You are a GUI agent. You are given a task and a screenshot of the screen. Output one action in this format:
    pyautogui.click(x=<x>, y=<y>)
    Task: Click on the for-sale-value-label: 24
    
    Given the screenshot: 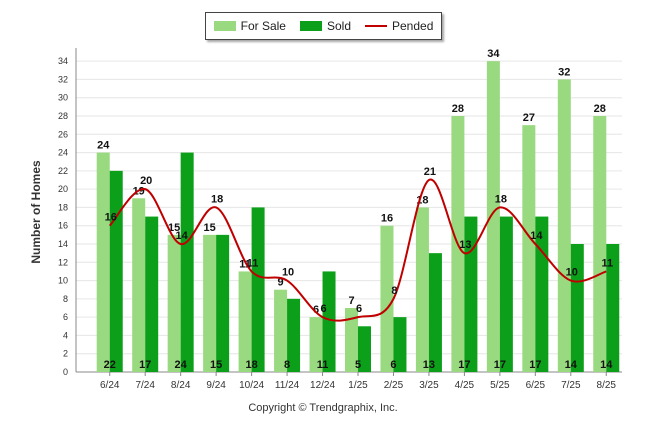 What is the action you would take?
    pyautogui.click(x=103, y=146)
    